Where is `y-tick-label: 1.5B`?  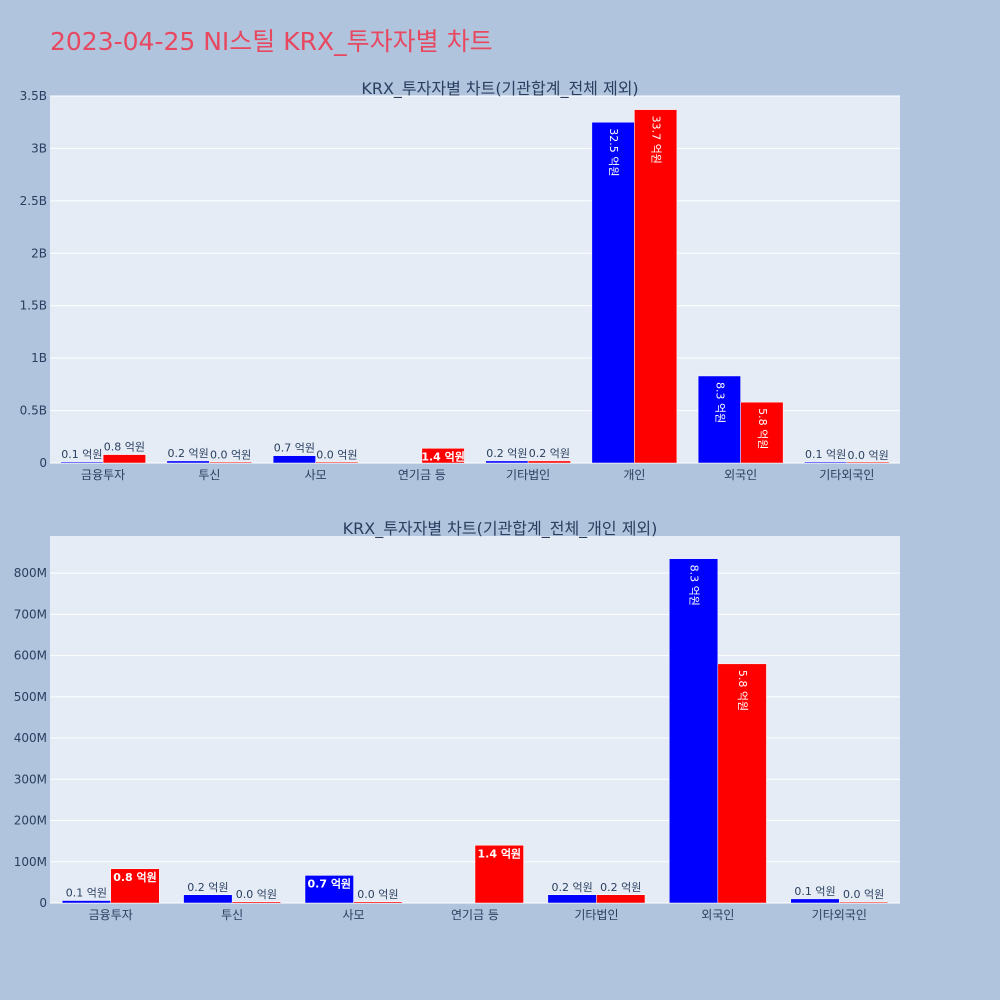 y-tick-label: 1.5B is located at coordinates (33, 306).